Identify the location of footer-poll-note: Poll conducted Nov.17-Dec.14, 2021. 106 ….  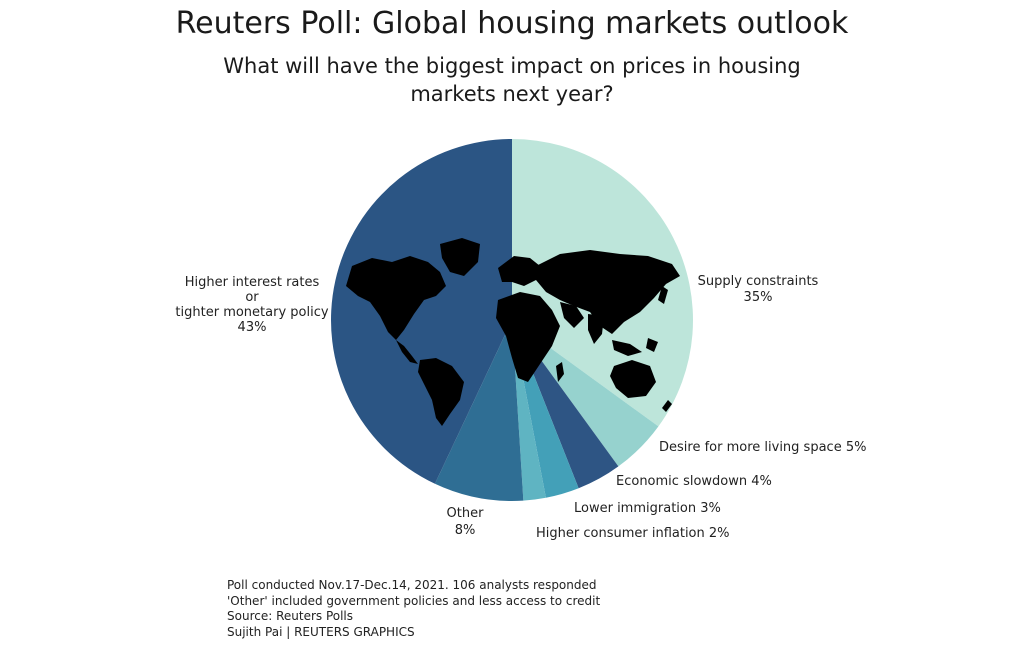
(412, 585).